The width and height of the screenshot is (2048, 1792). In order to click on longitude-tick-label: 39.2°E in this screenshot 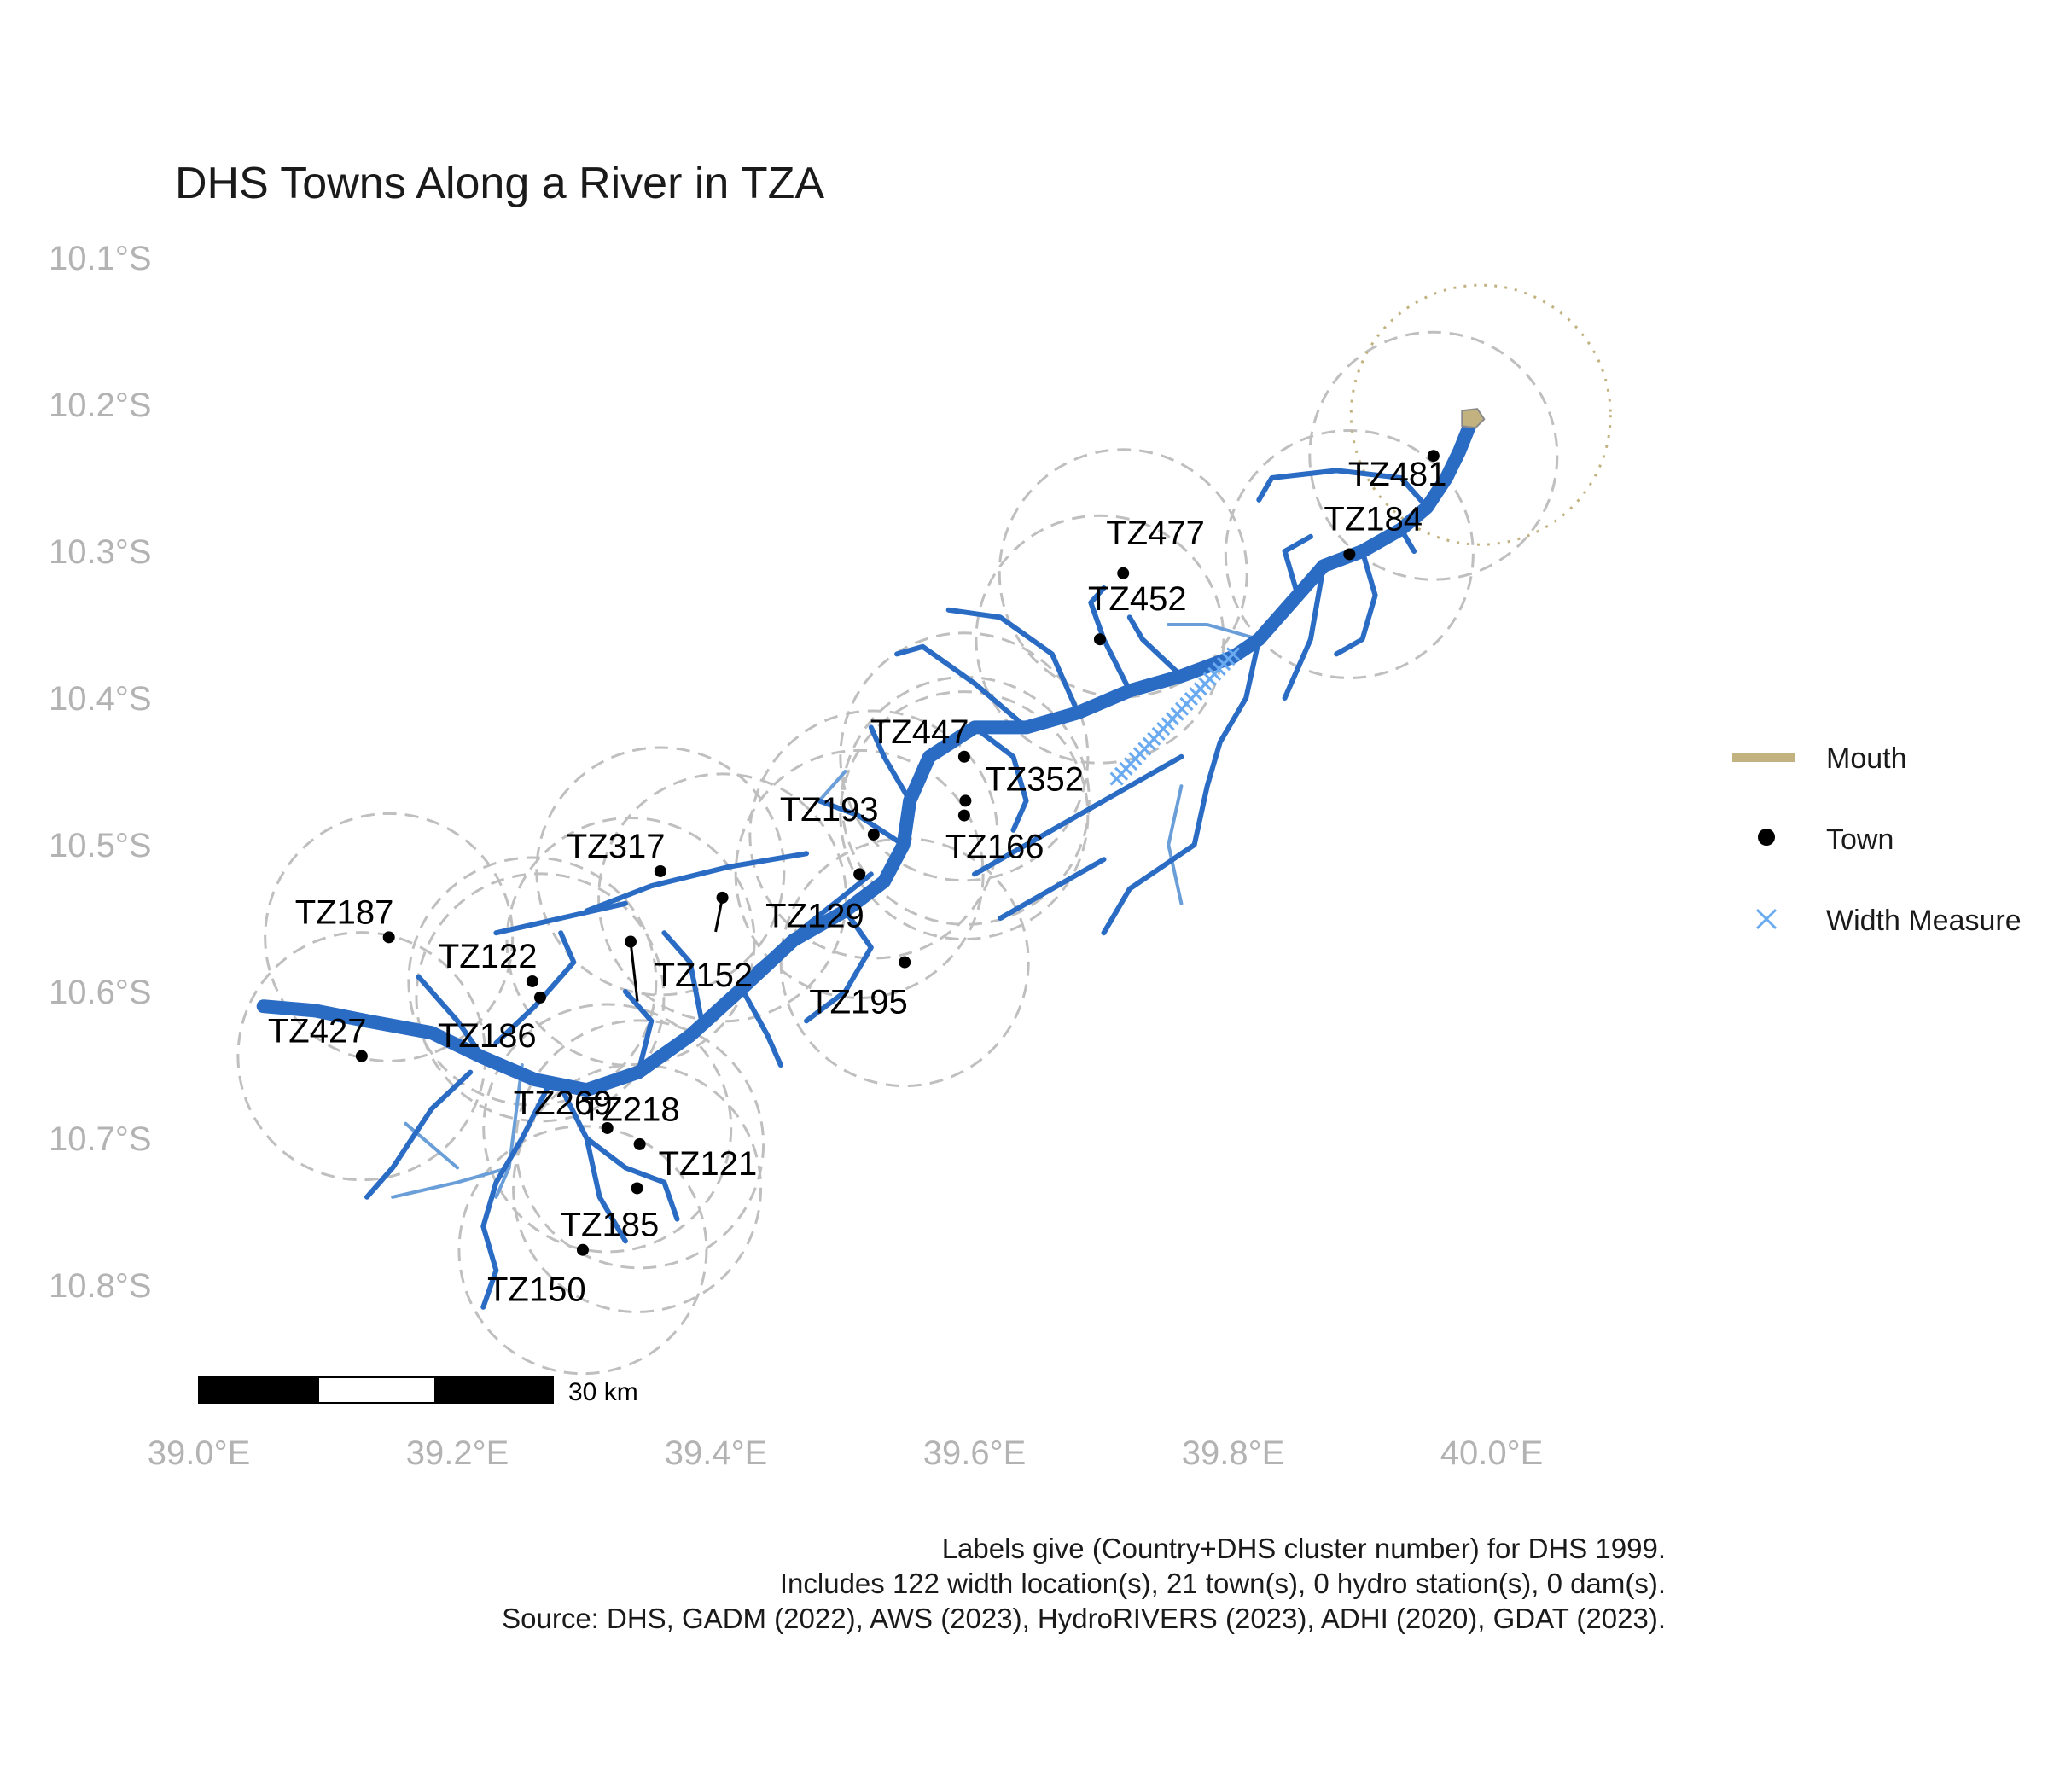, I will do `click(458, 1453)`.